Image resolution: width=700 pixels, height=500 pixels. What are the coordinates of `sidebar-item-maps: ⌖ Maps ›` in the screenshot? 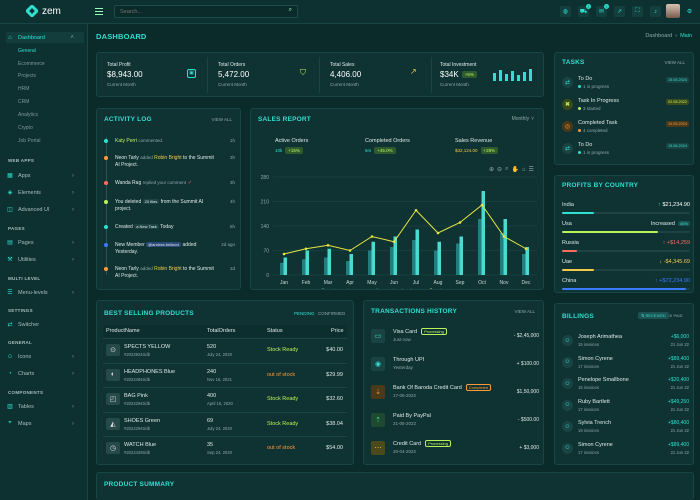 It's located at (45, 423).